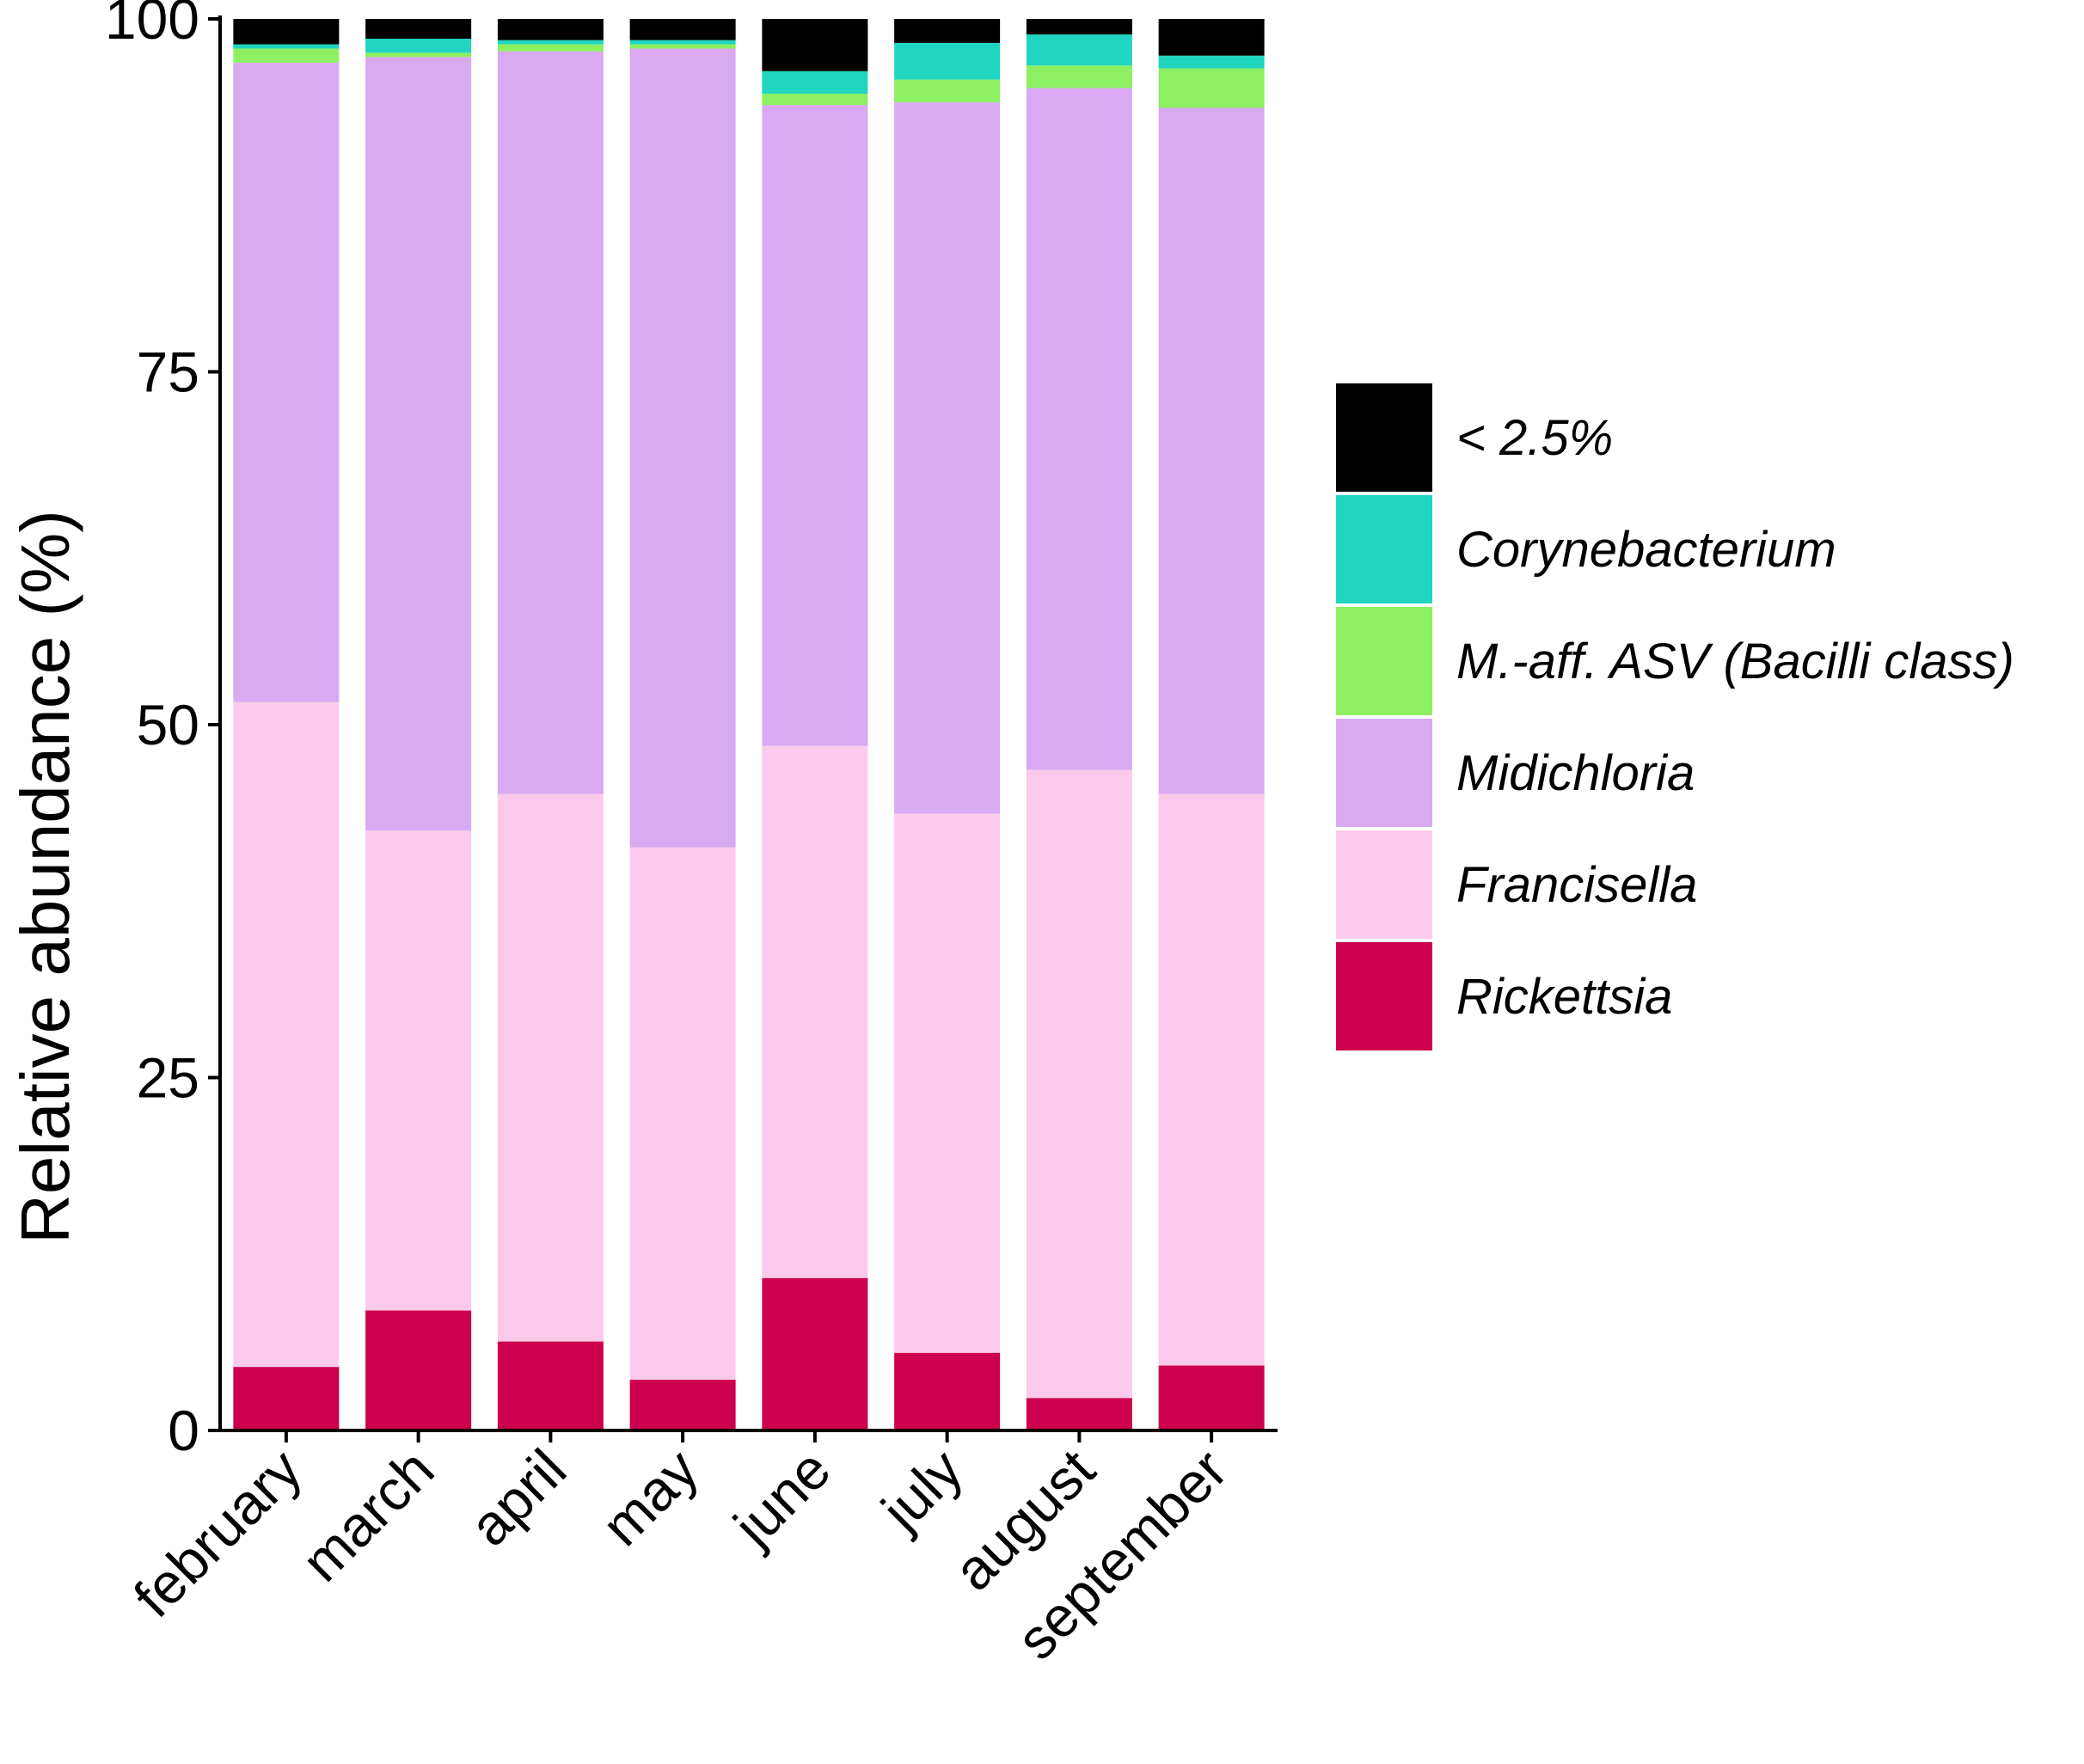  Describe the element at coordinates (815, 1011) in the screenshot. I see `bar-segment-june-francisella` at that location.